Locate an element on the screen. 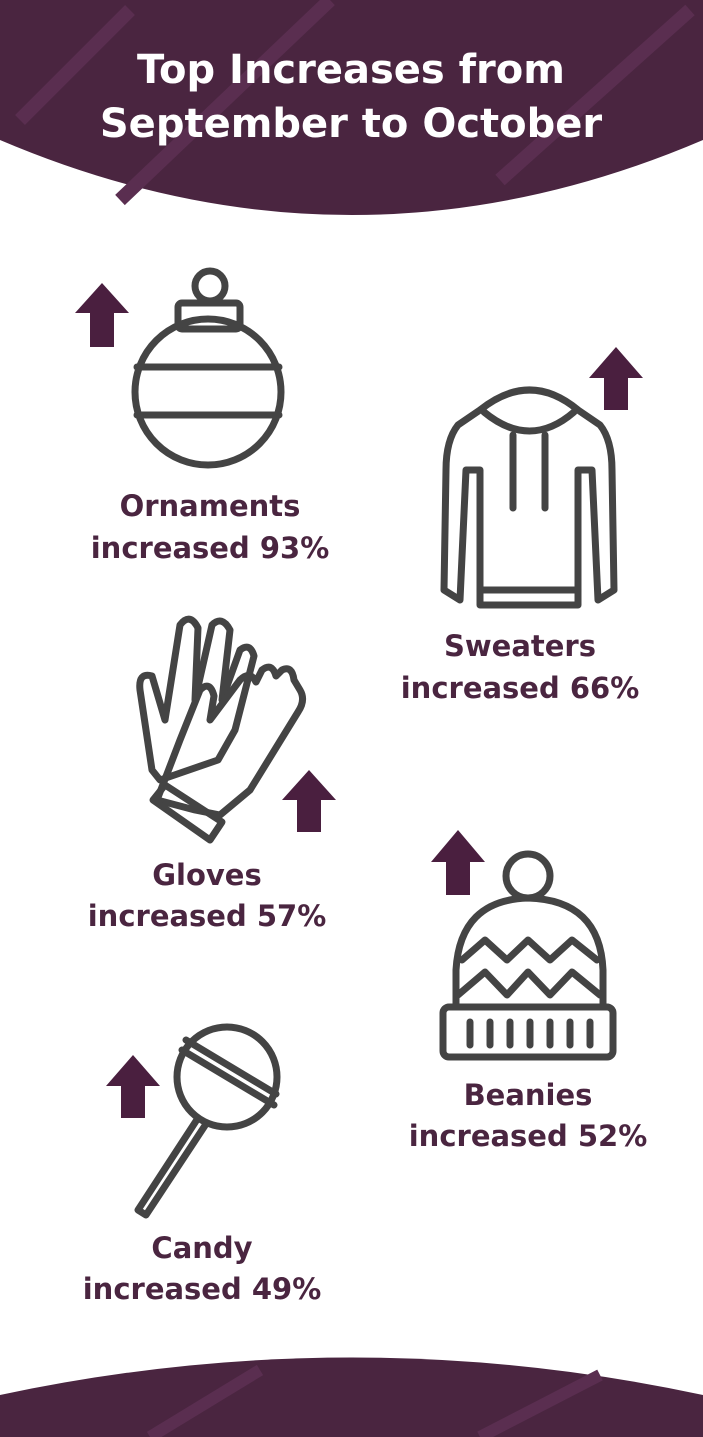 This screenshot has width=703, height=1437. item-name: Candy is located at coordinates (201, 1248).